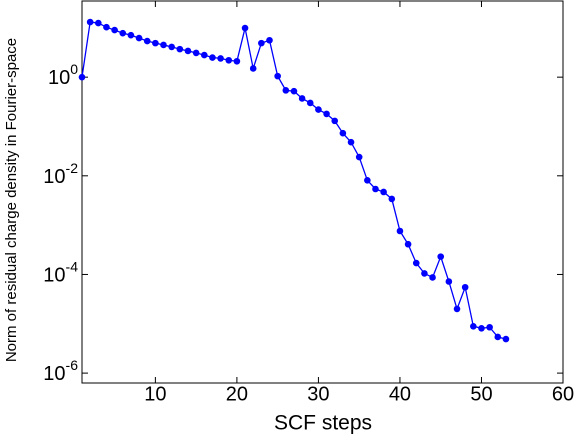 Image resolution: width=577 pixels, height=443 pixels. I want to click on y-tick-label: 10⁰, so click(63, 75).